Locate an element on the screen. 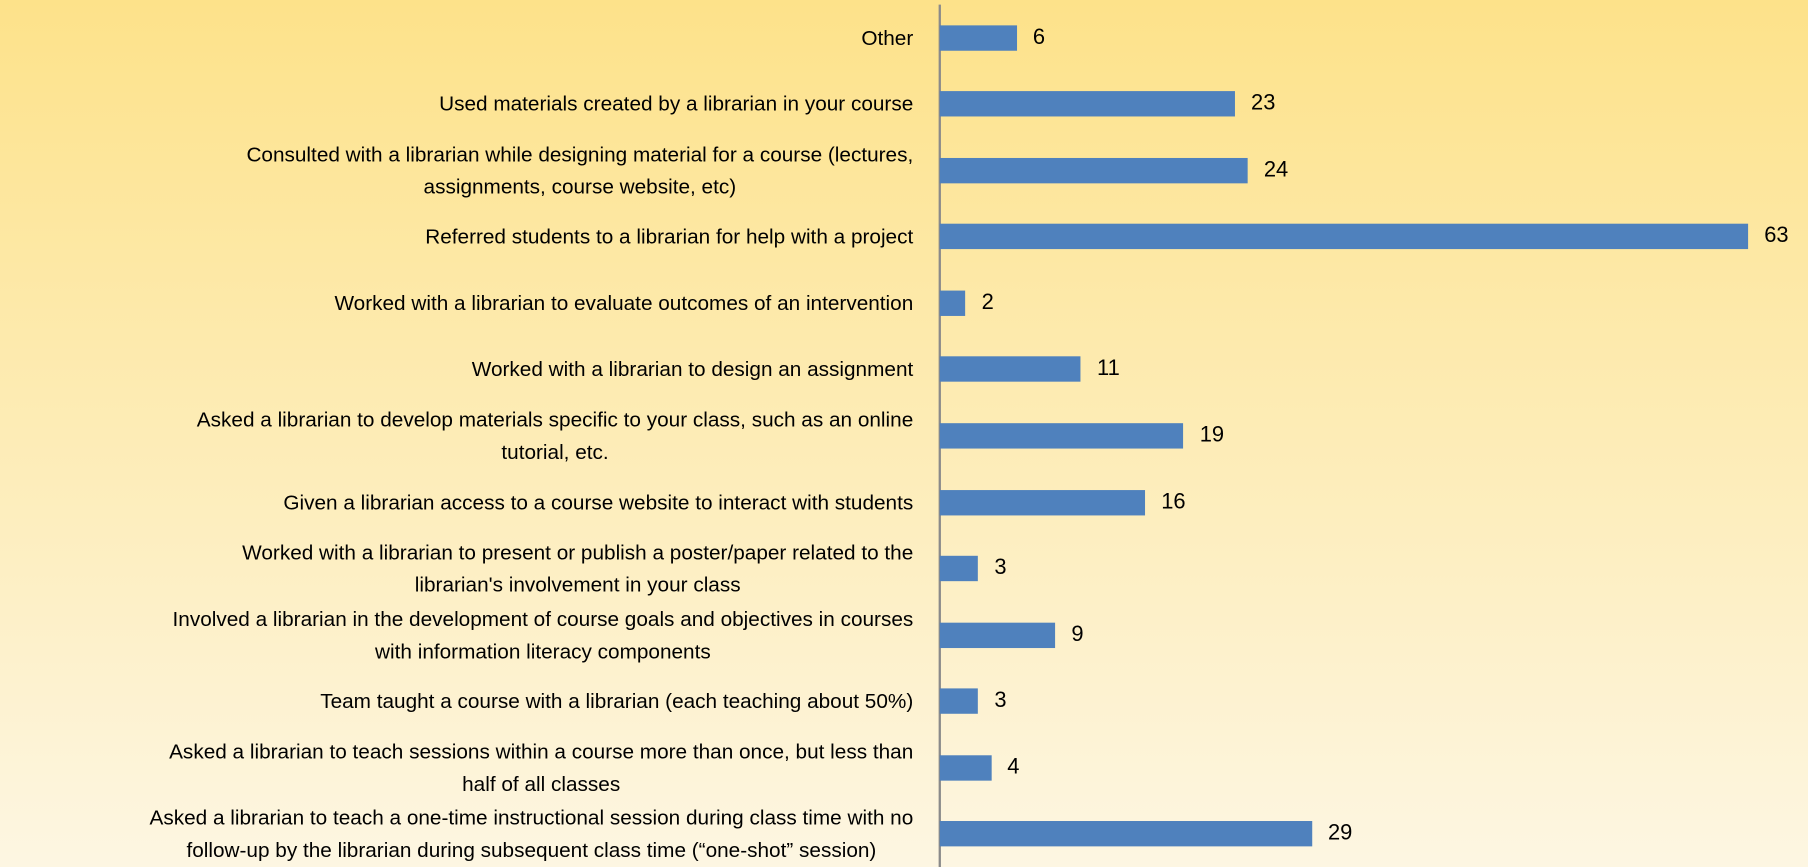 This screenshot has height=867, width=1808. value-label: 19 is located at coordinates (1212, 435).